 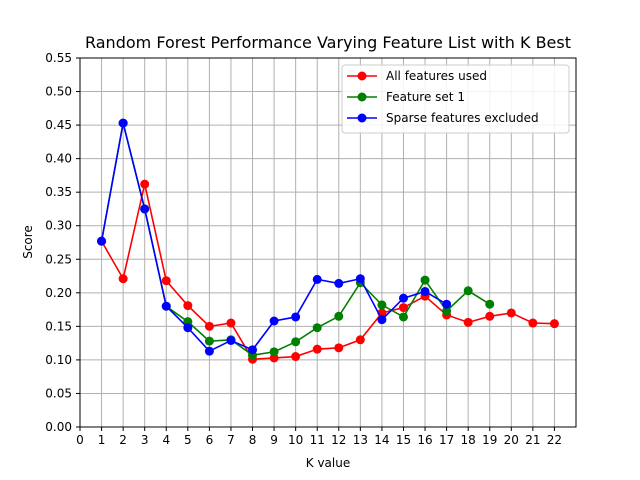 I want to click on legend-item: Sparse features excluded, so click(x=443, y=118).